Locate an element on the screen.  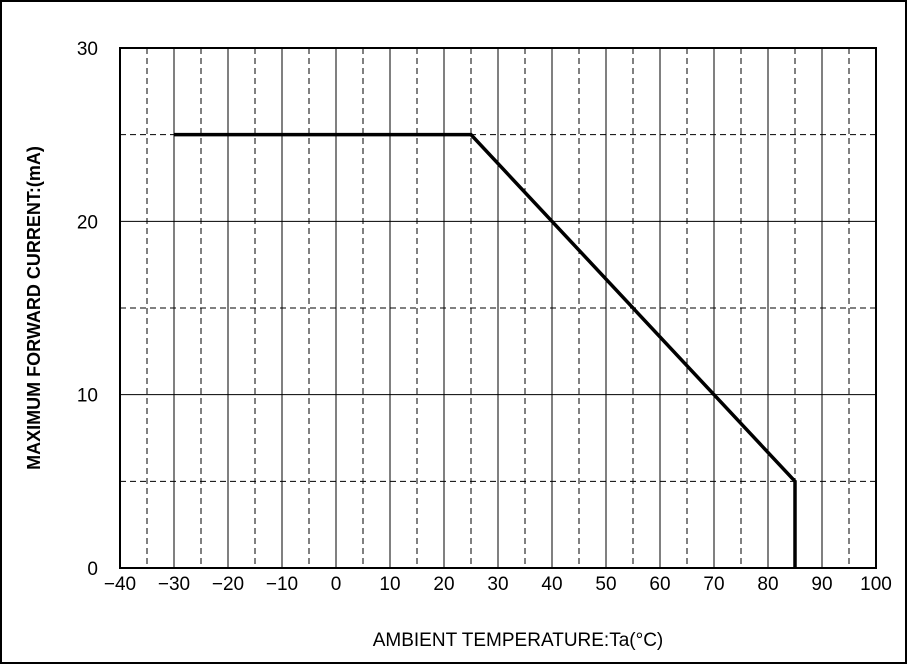
x-tick-labels: −40 −30 −20 −10 0 10 20 30 40 50 60 70 80 90 100 is located at coordinates (498, 584).